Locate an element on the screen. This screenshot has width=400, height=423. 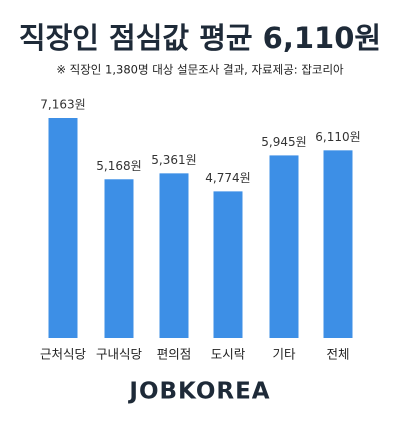
value-label: 5,361원 is located at coordinates (173, 160).